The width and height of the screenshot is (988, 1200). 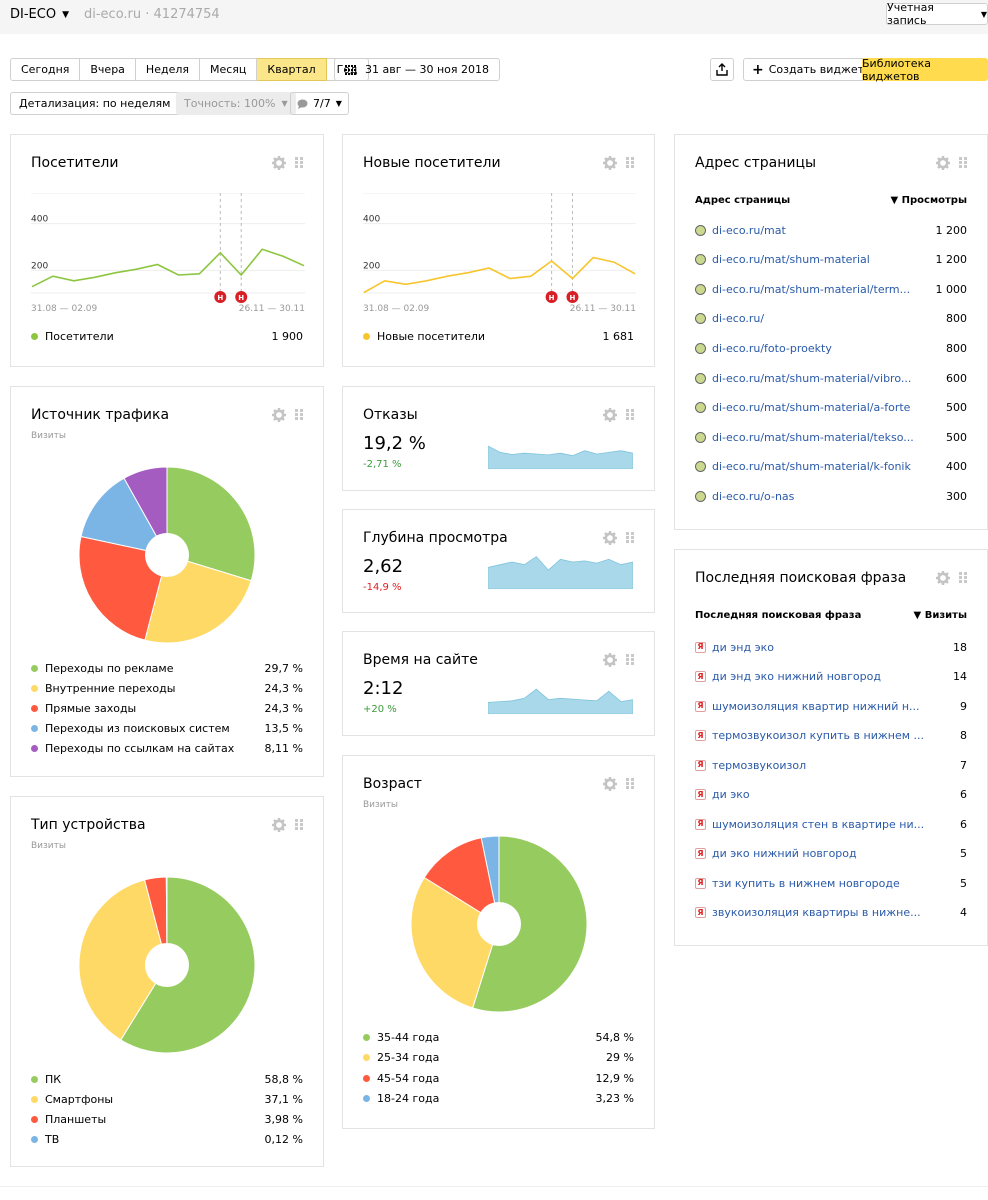 What do you see at coordinates (49, 846) in the screenshot?
I see `widget-subtitle: Визиты` at bounding box center [49, 846].